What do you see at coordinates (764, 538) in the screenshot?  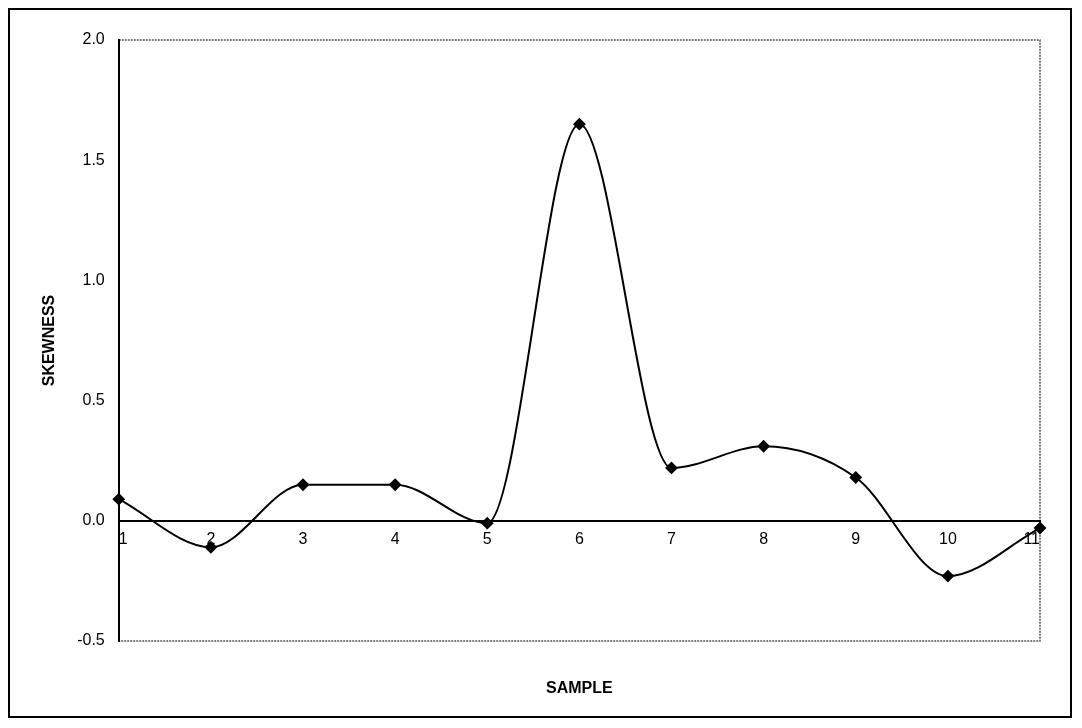 I see `x-tick-label: 8` at bounding box center [764, 538].